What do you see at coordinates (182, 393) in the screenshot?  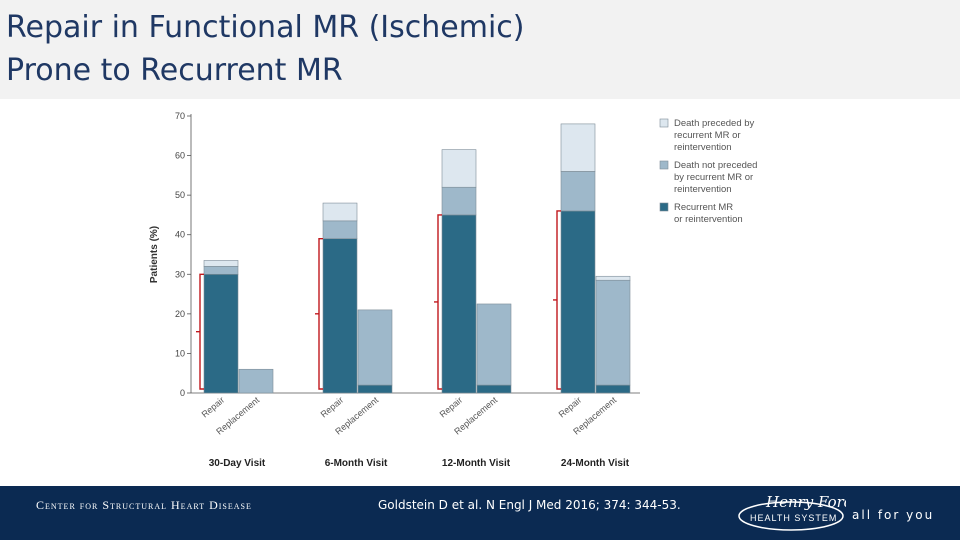 I see `y-tick-label: 0` at bounding box center [182, 393].